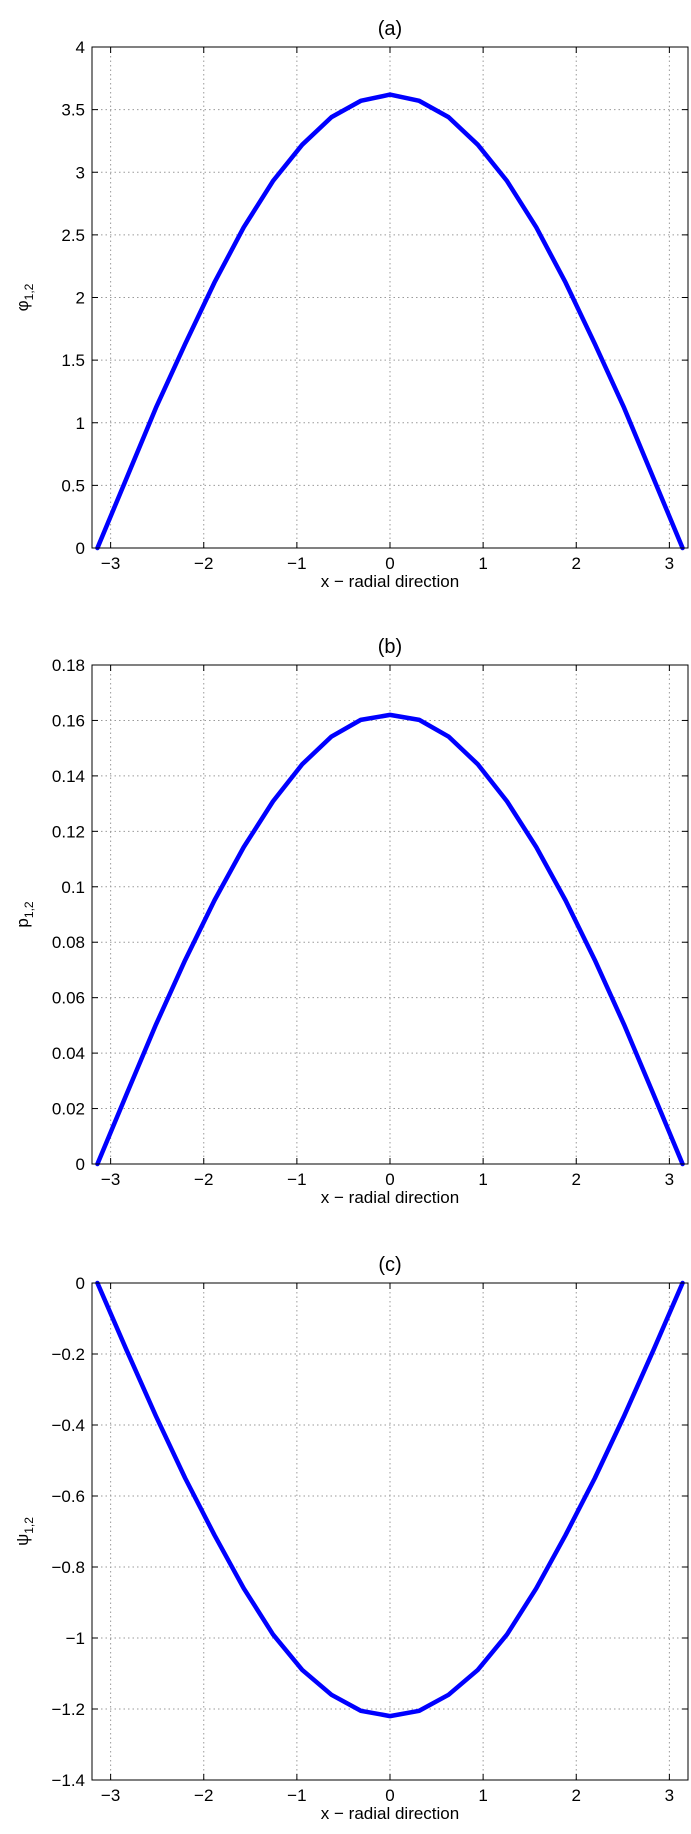 This screenshot has height=1834, width=691. I want to click on y-tick-label: 3.5, so click(73, 110).